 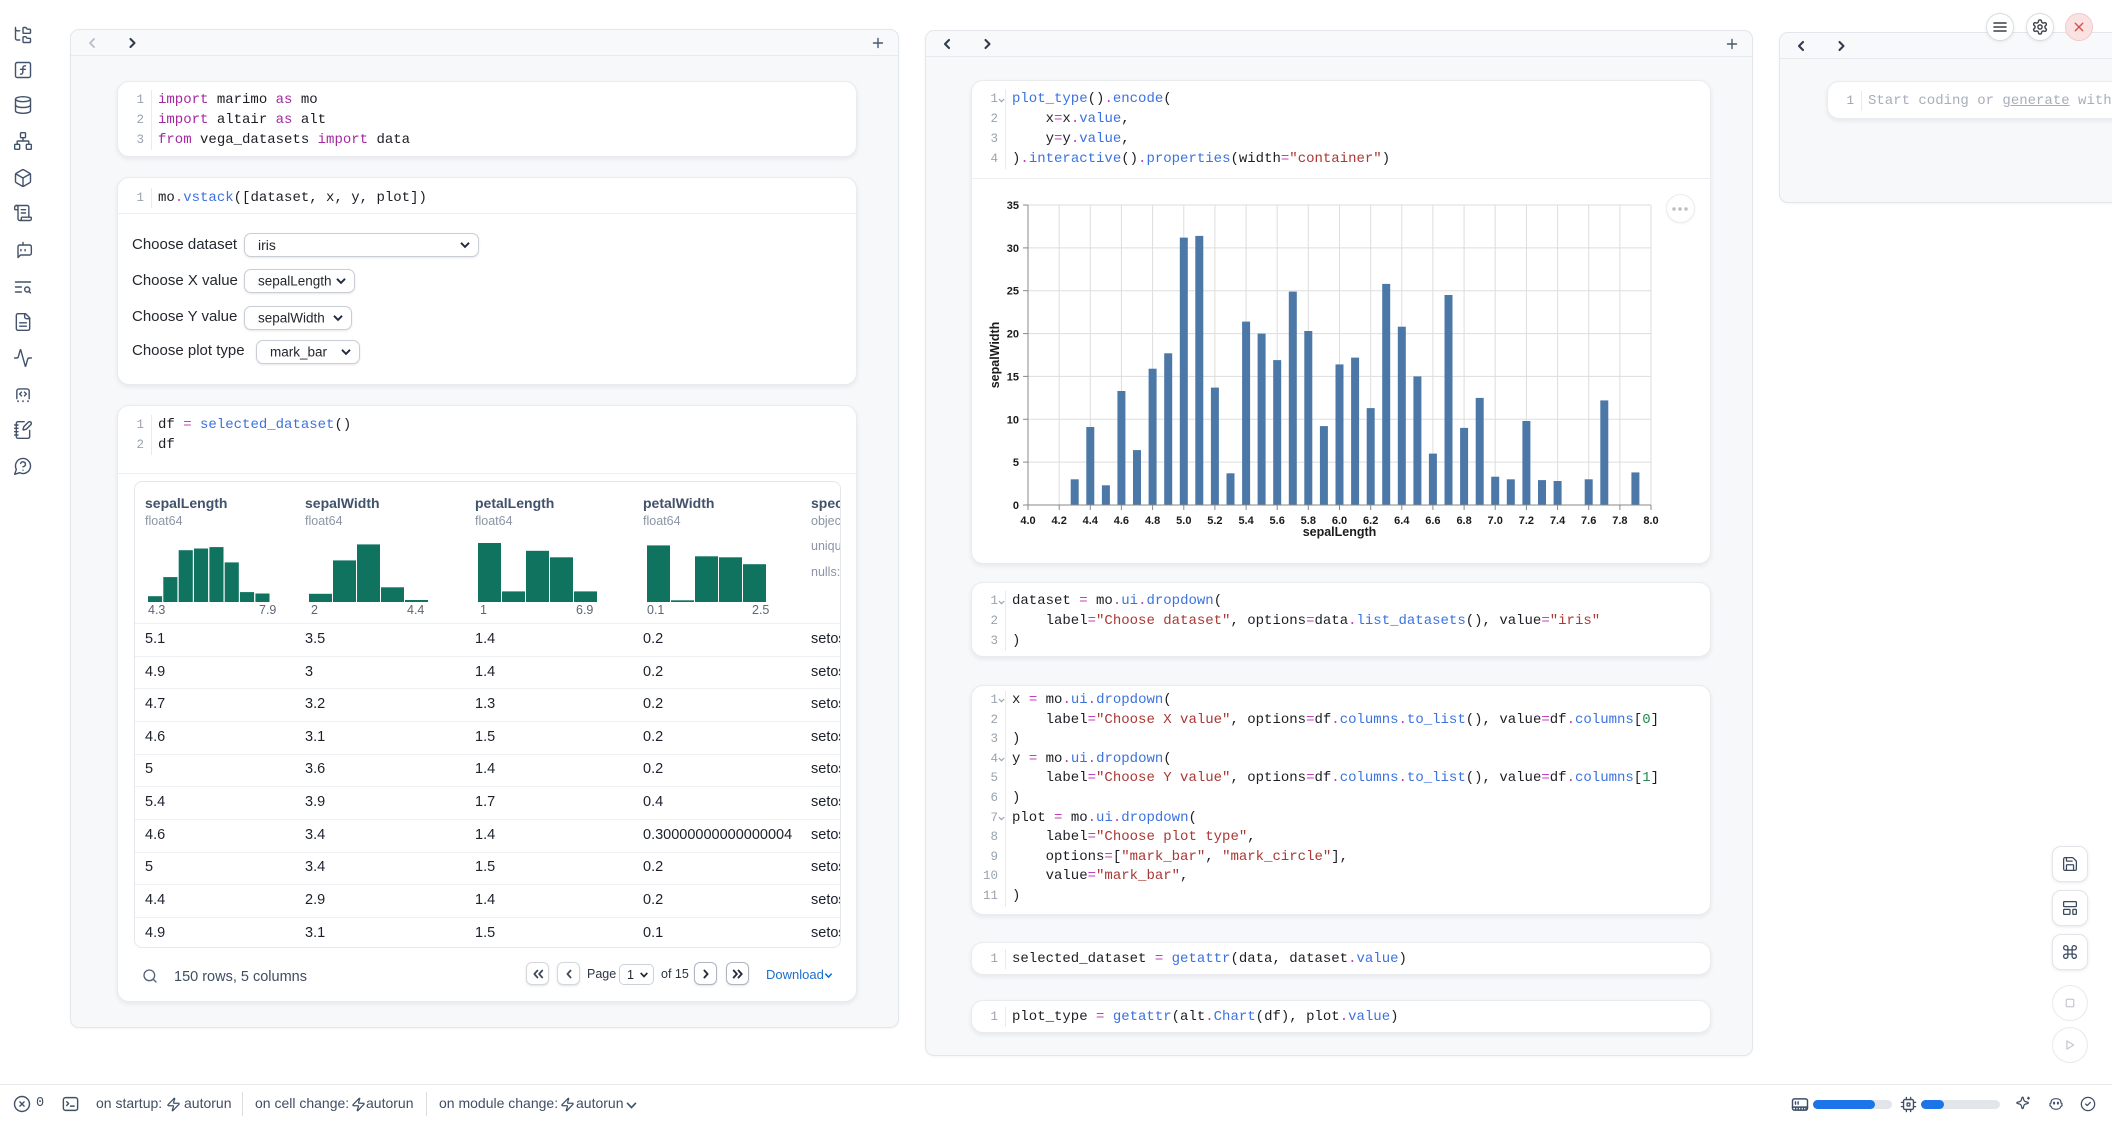 What do you see at coordinates (1526, 521) in the screenshot?
I see `svg-text: 7.2` at bounding box center [1526, 521].